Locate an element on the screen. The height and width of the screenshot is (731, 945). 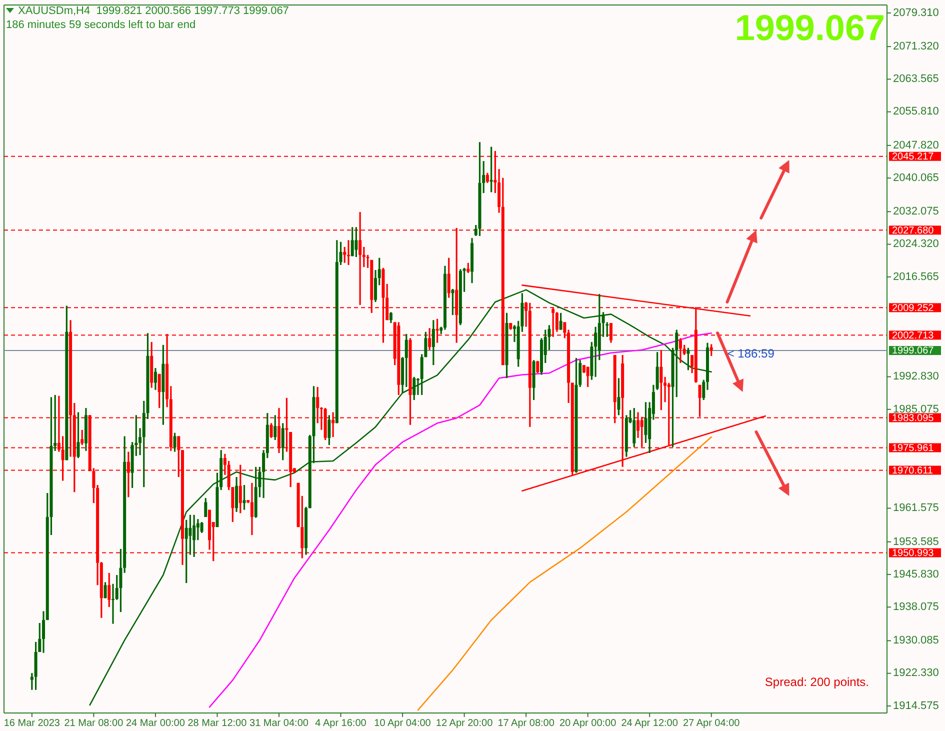
annotation: < 186:59 is located at coordinates (751, 353).